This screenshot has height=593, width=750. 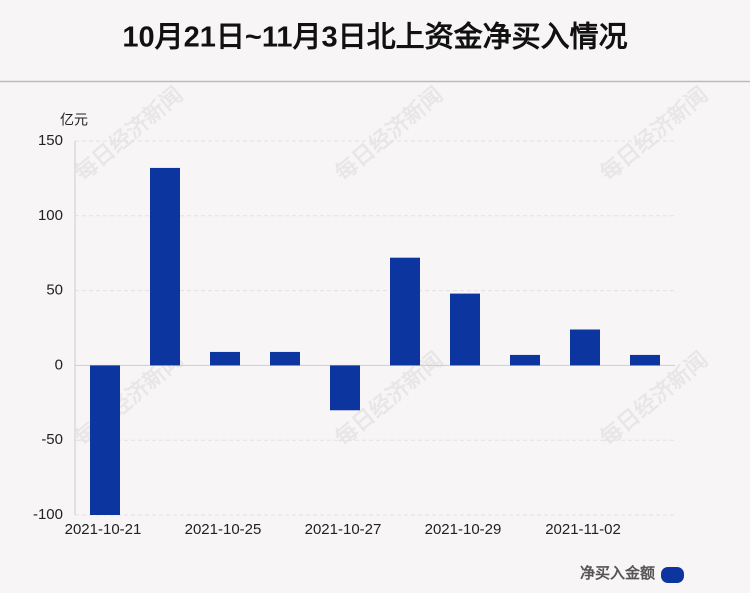 I want to click on y-tick-label: 0, so click(x=59, y=364).